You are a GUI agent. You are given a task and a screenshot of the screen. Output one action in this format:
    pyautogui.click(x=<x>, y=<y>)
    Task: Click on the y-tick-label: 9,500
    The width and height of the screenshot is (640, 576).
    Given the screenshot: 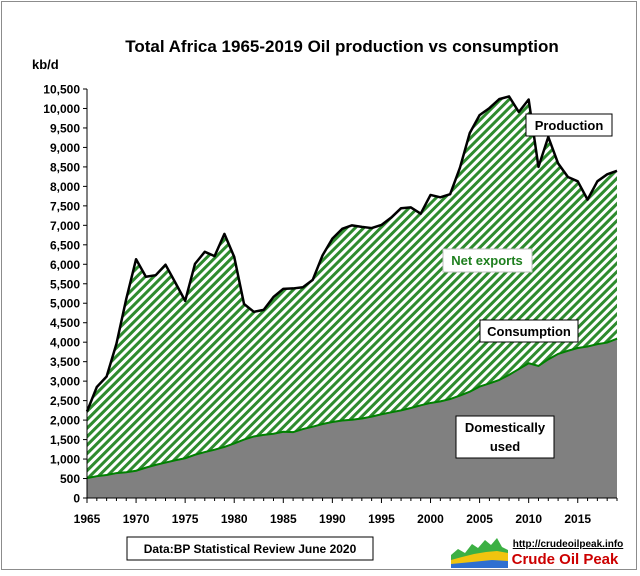 What is the action you would take?
    pyautogui.click(x=65, y=128)
    